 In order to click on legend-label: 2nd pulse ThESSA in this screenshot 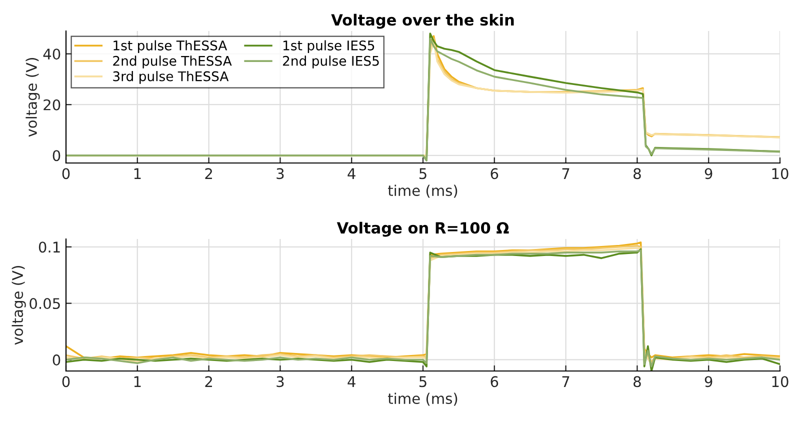, I will do `click(172, 62)`.